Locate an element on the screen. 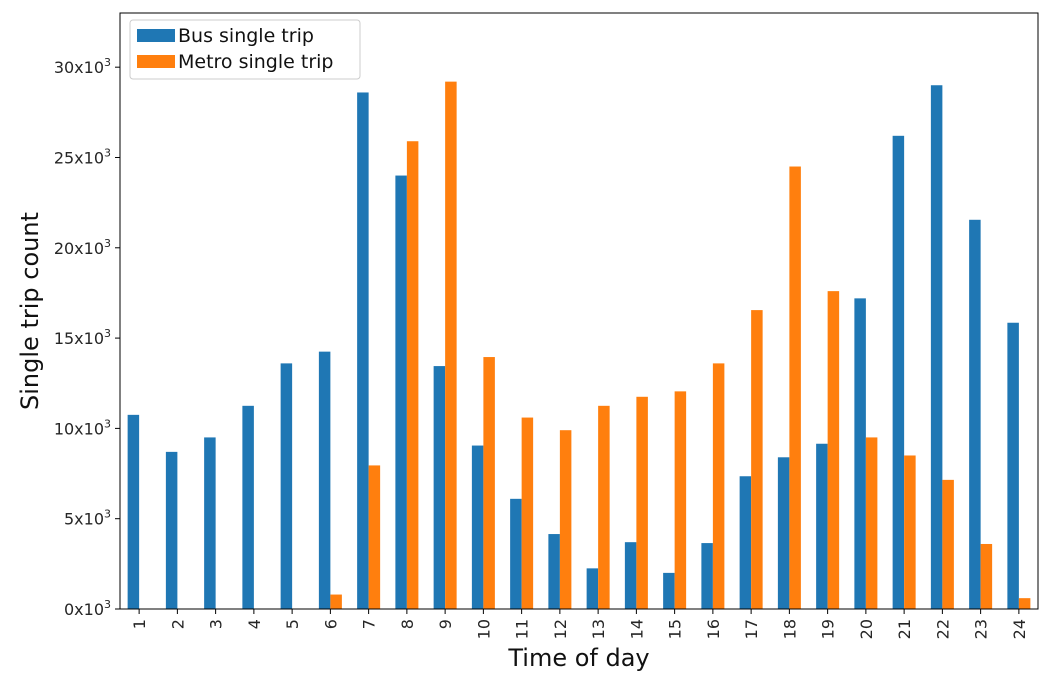 The height and width of the screenshot is (678, 1048). x-tick-label: 23 is located at coordinates (981, 629).